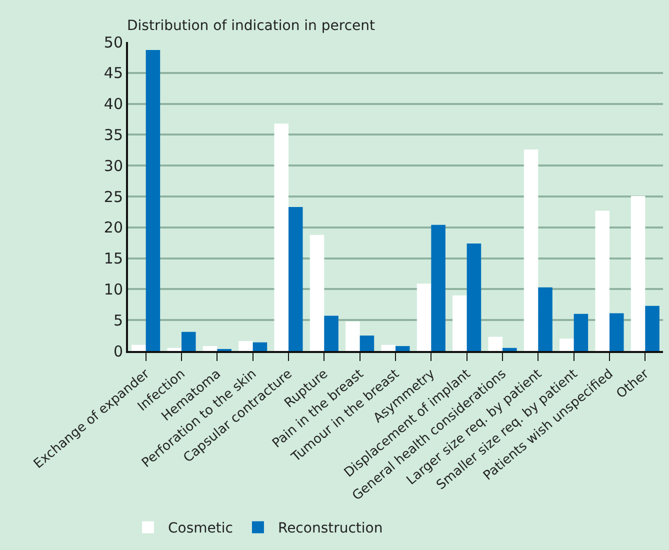 The width and height of the screenshot is (669, 550). Describe the element at coordinates (118, 351) in the screenshot. I see `y-tick-label: 0` at that location.